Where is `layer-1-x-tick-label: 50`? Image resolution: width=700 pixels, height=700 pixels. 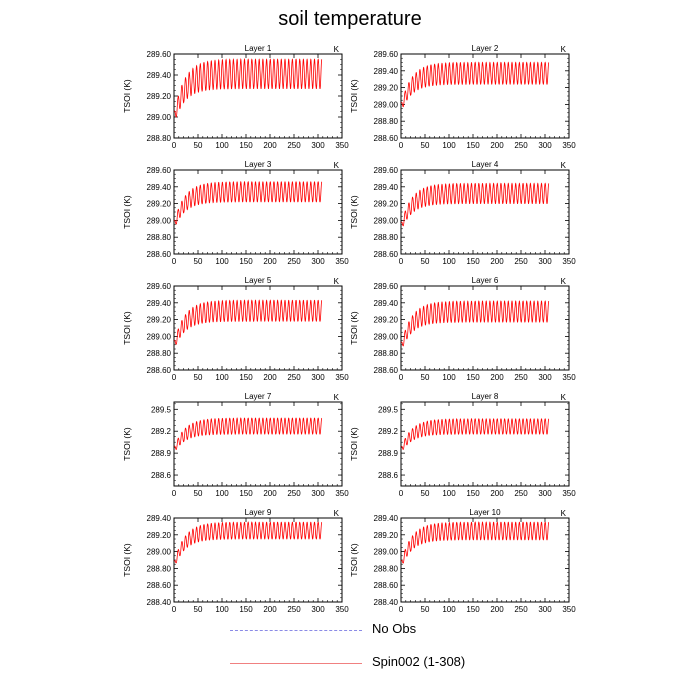
layer-1-x-tick-label: 50 is located at coordinates (198, 145).